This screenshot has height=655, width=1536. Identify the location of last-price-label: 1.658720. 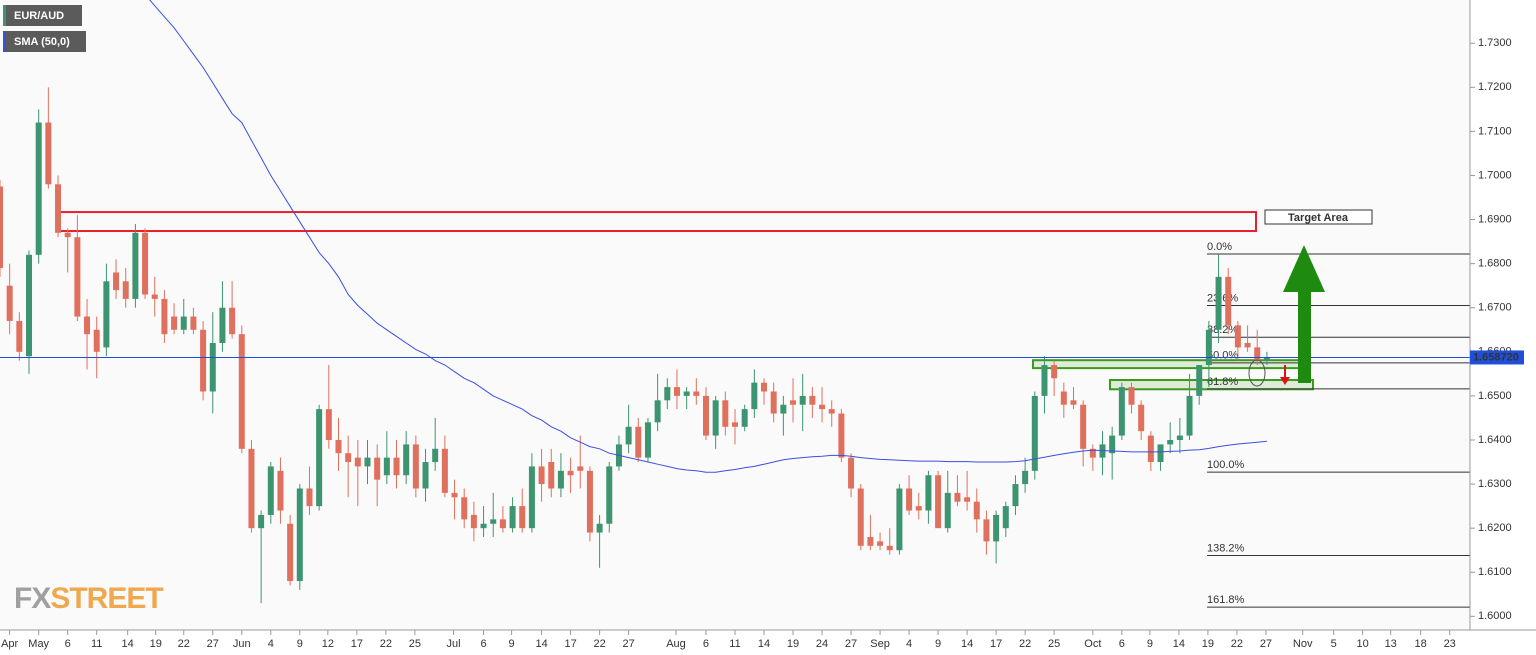
(1496, 357).